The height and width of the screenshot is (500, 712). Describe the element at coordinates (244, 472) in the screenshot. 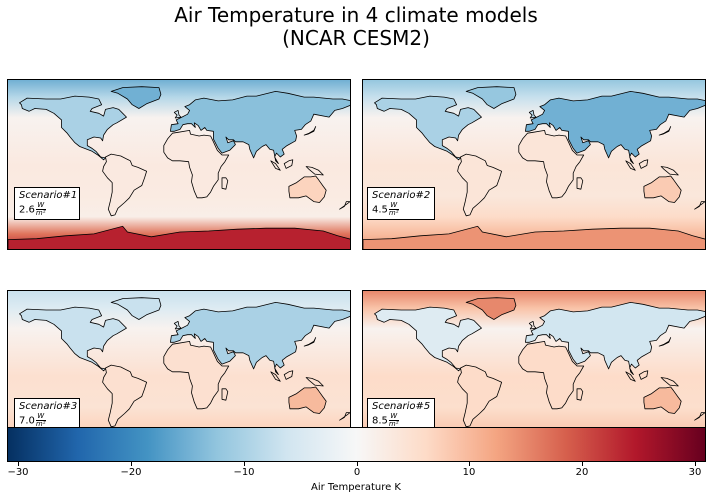

I see `colorbar-tick-label: −10` at that location.